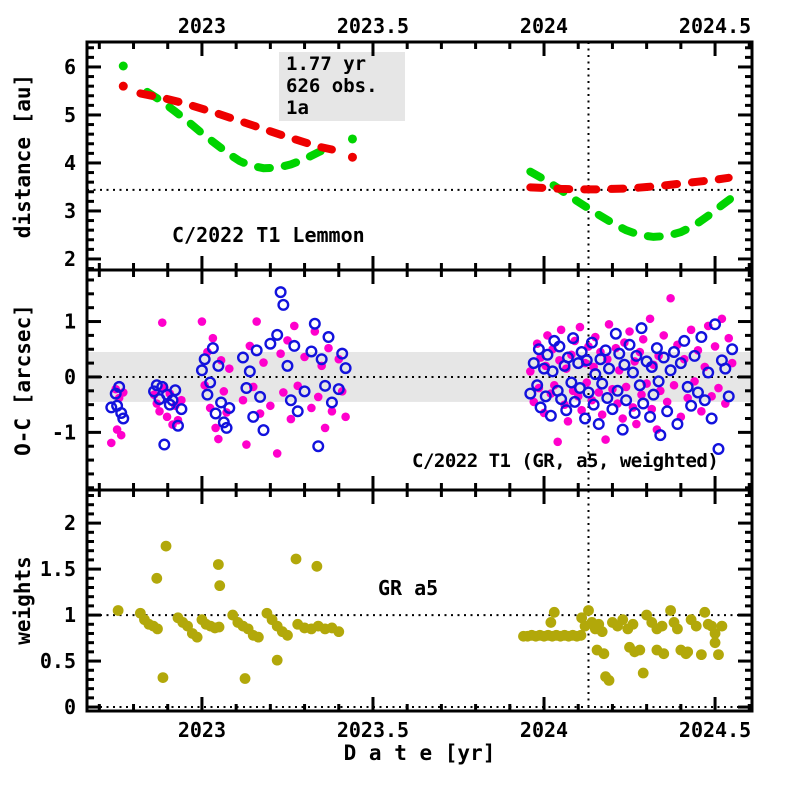  I want to click on oc-residuals-ytick-label: 1, so click(70, 322).